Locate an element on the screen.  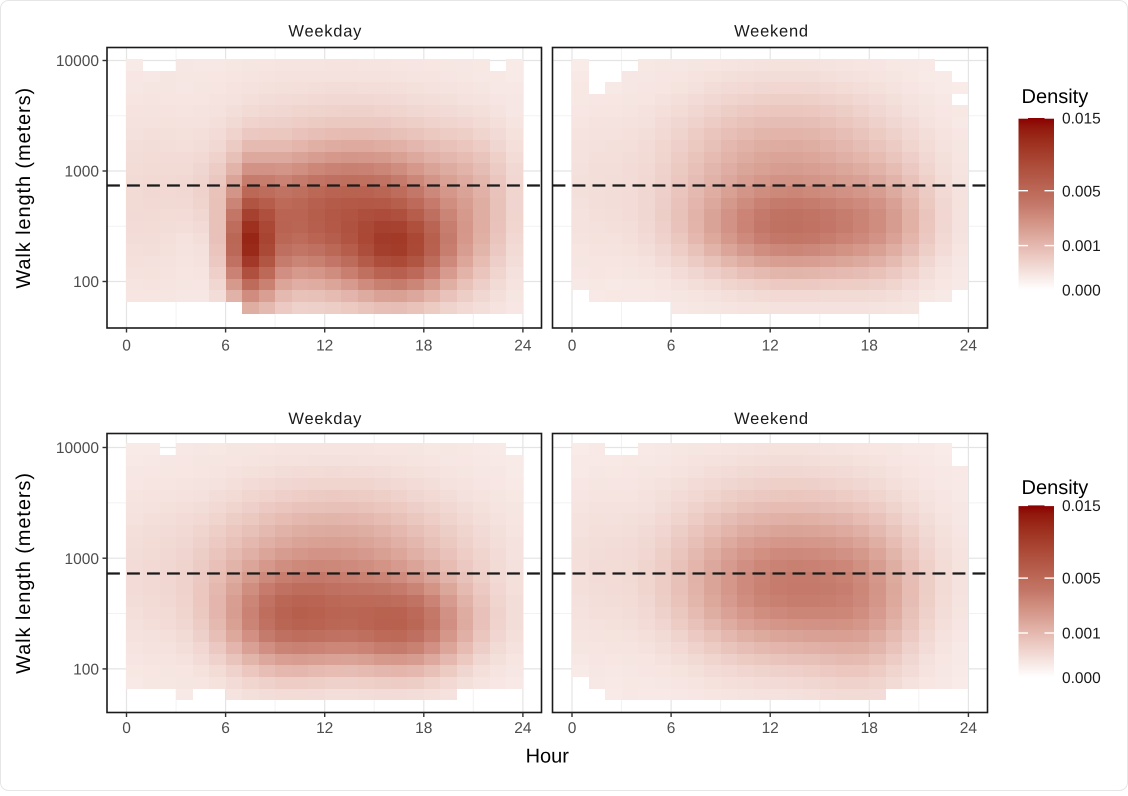
svg-text: Hour is located at coordinates (548, 757).